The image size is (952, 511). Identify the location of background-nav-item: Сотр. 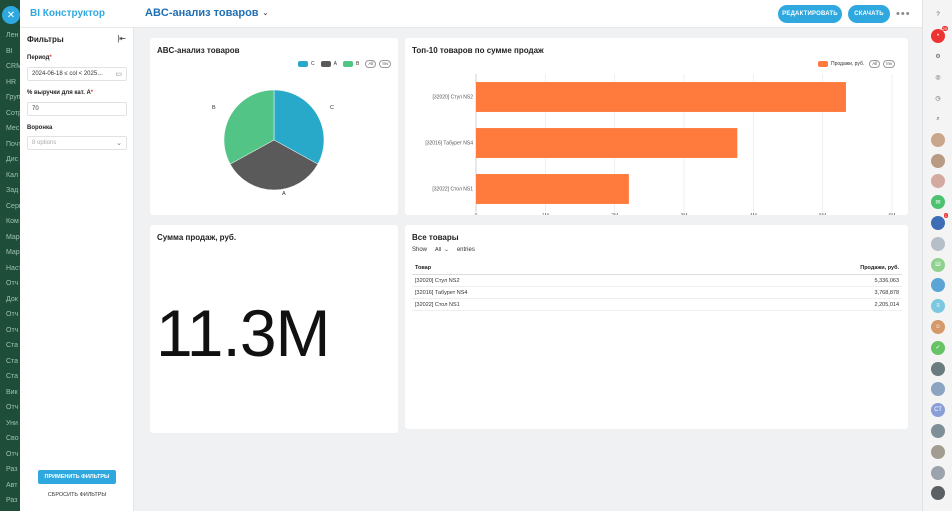
(14, 113).